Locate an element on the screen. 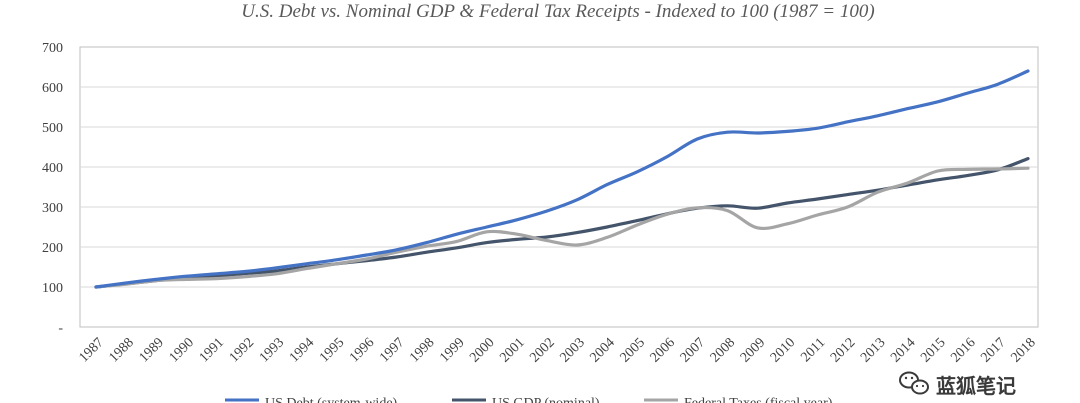 The image size is (1080, 403). x-tick-label: 1998 is located at coordinates (422, 350).